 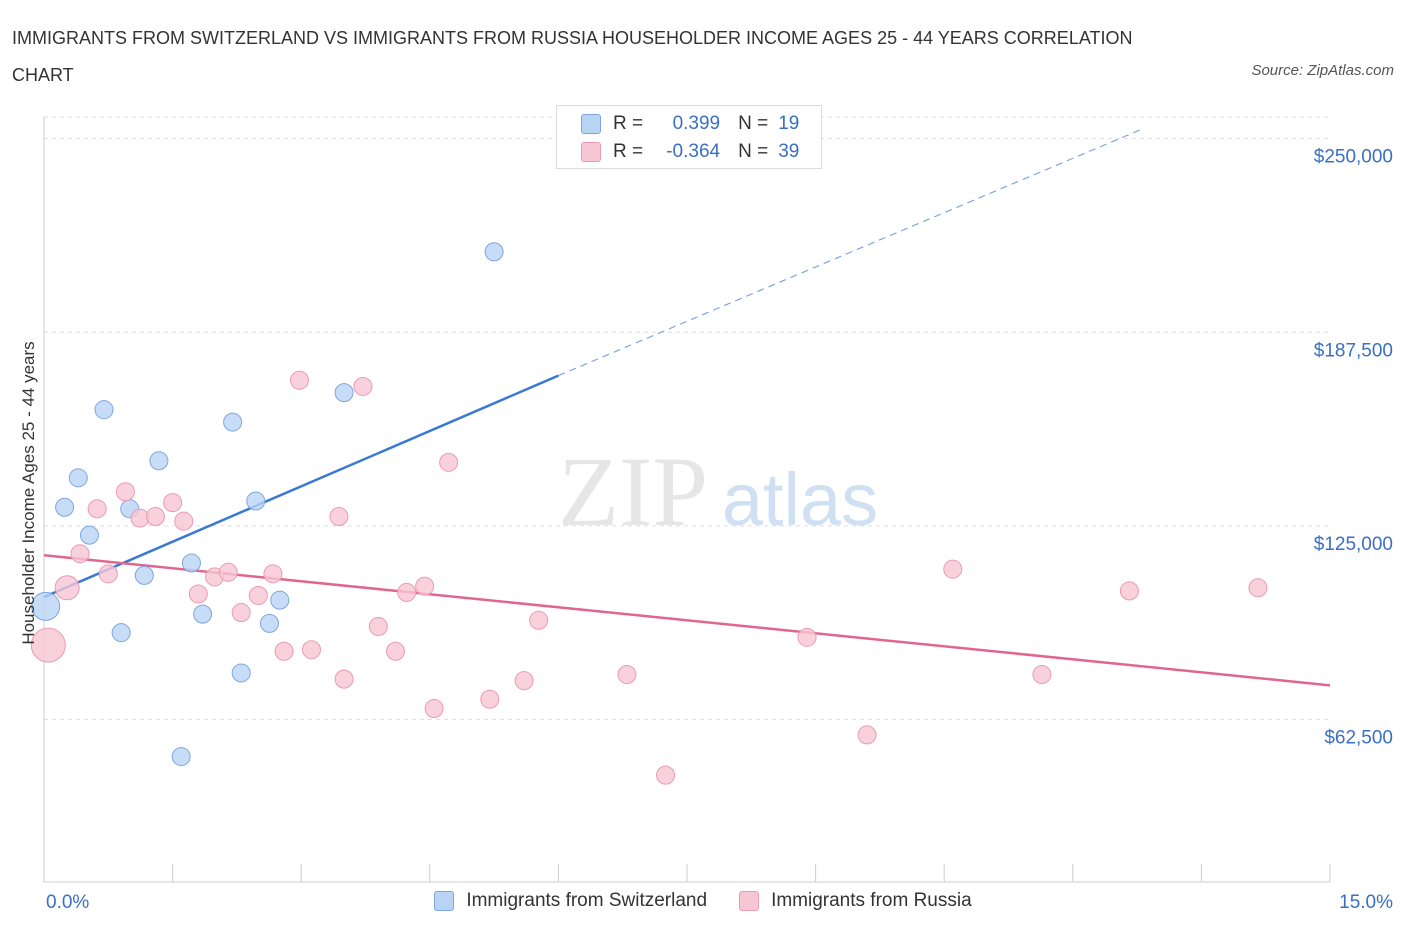 What do you see at coordinates (1358, 737) in the screenshot?
I see `y-tick-label: $62,500` at bounding box center [1358, 737].